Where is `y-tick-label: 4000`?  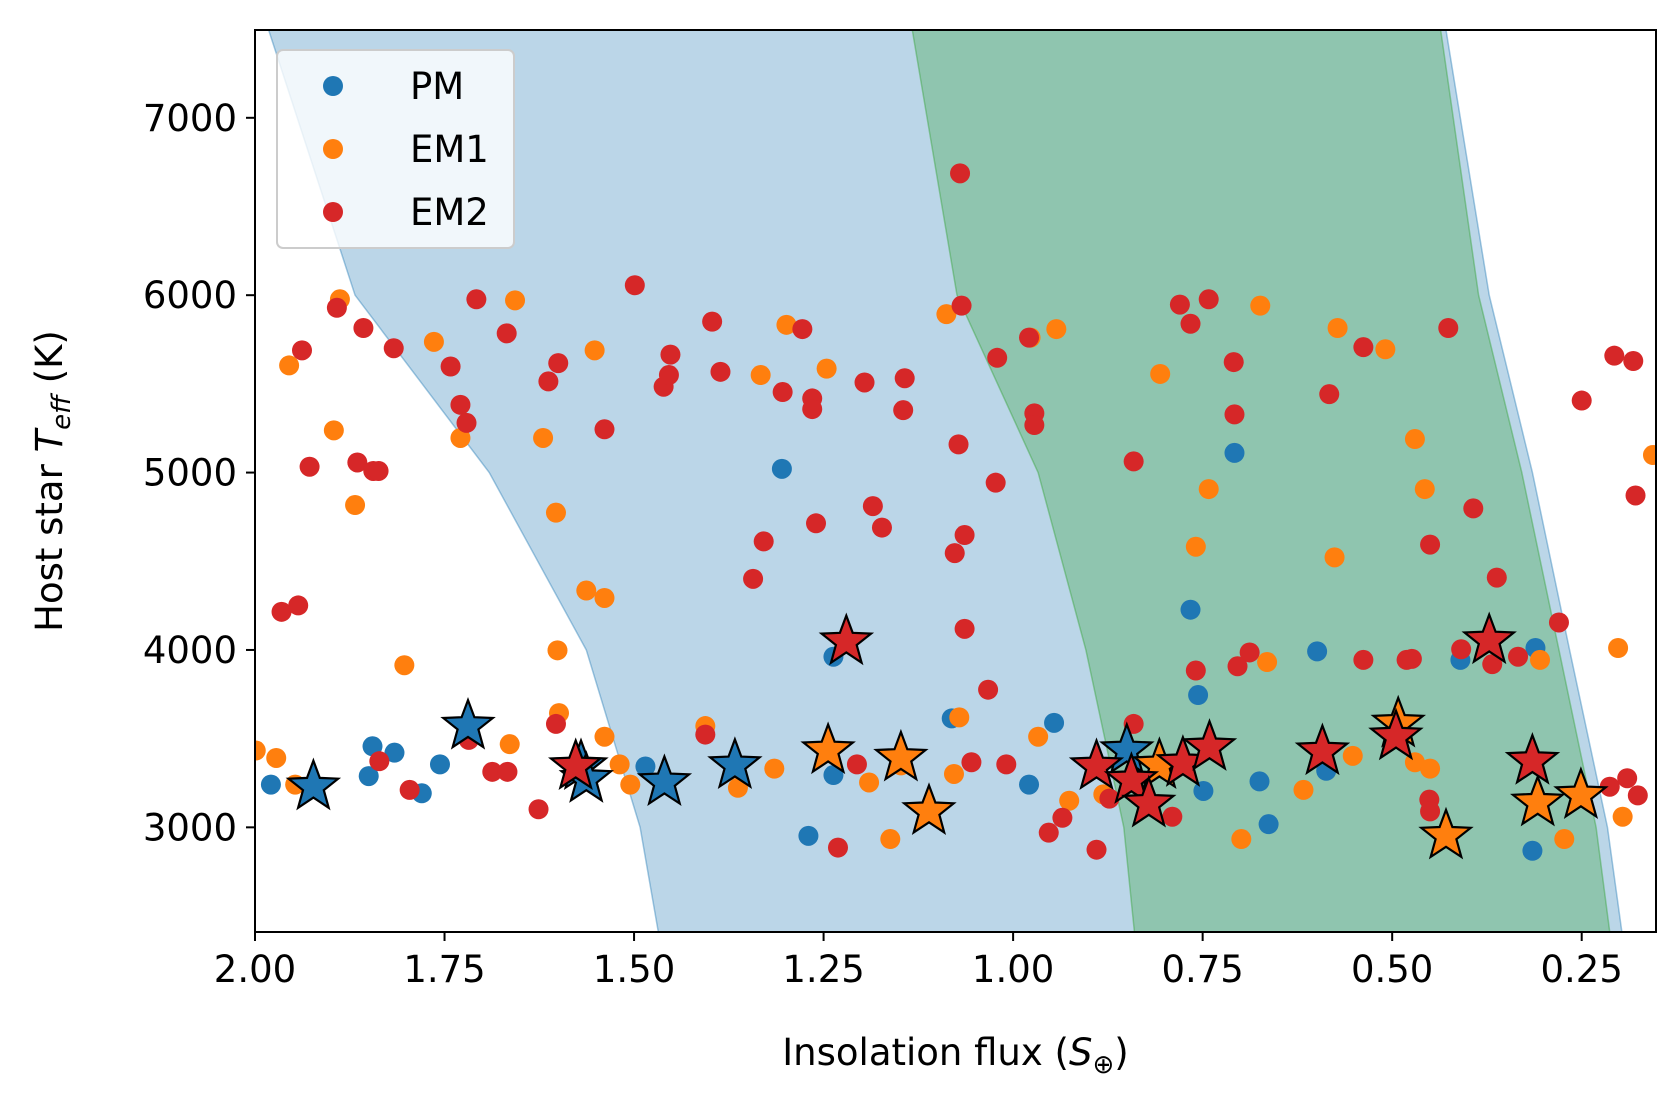
y-tick-label: 4000 is located at coordinates (190, 650).